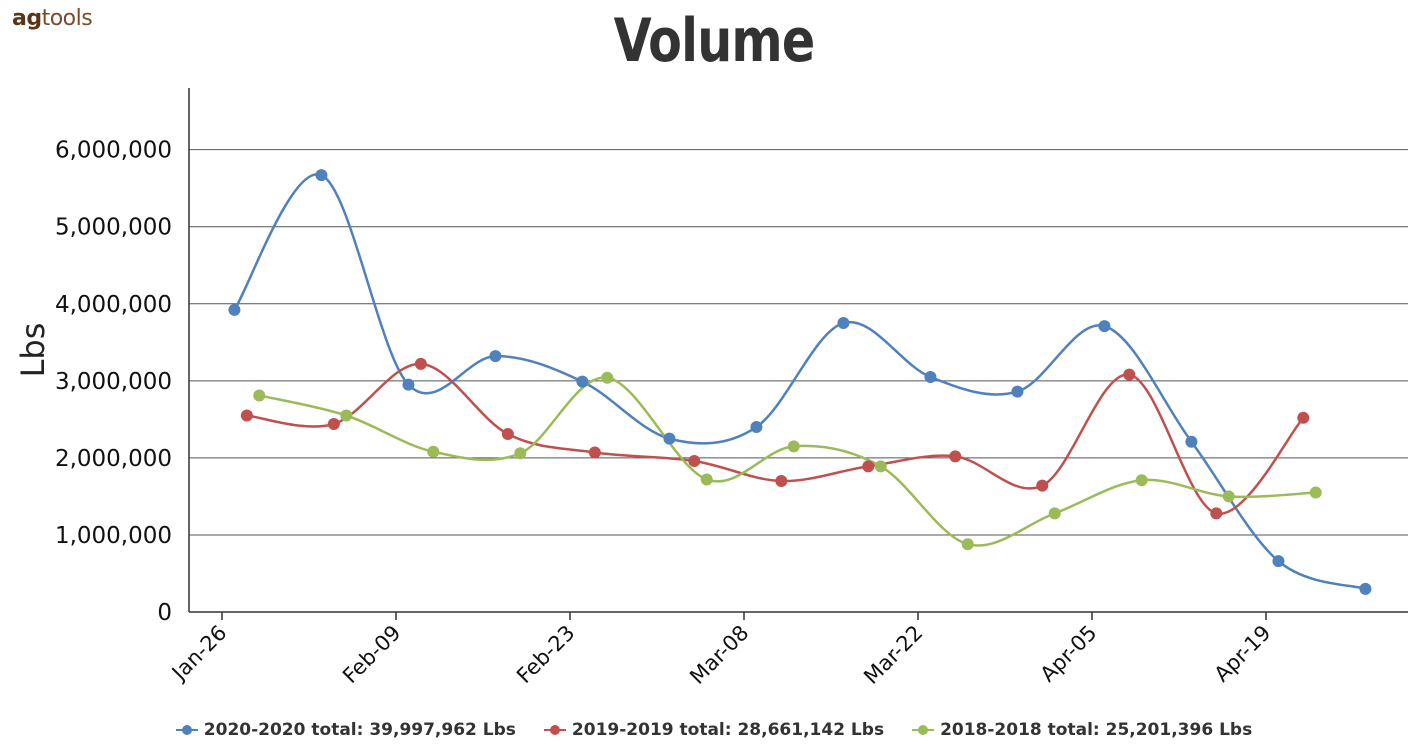 The image size is (1428, 749). What do you see at coordinates (359, 730) in the screenshot?
I see `legend-label: 2020-2020 total: 39,997,962 Lbs` at bounding box center [359, 730].